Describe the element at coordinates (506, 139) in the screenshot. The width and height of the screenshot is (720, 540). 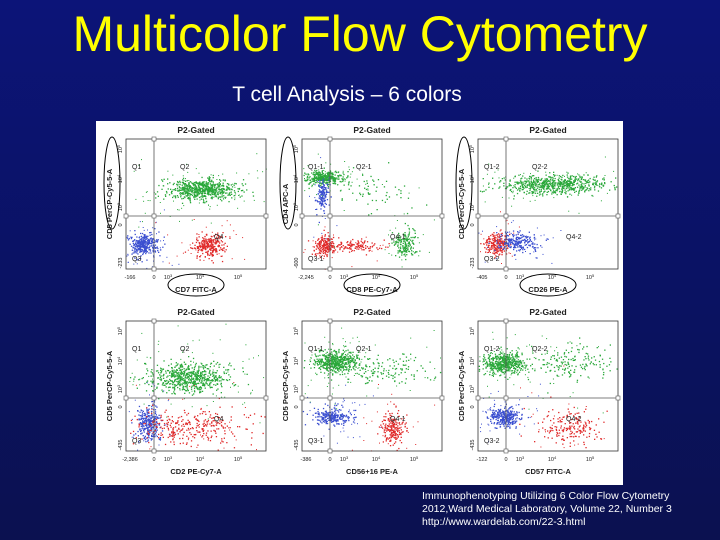
I see `gate-handle` at that location.